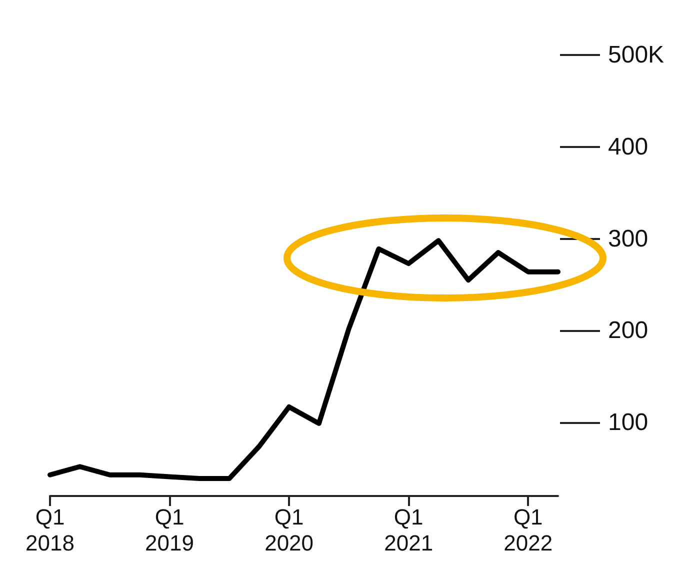 Image resolution: width=687 pixels, height=575 pixels. I want to click on y-tick-label: 300, so click(628, 238).